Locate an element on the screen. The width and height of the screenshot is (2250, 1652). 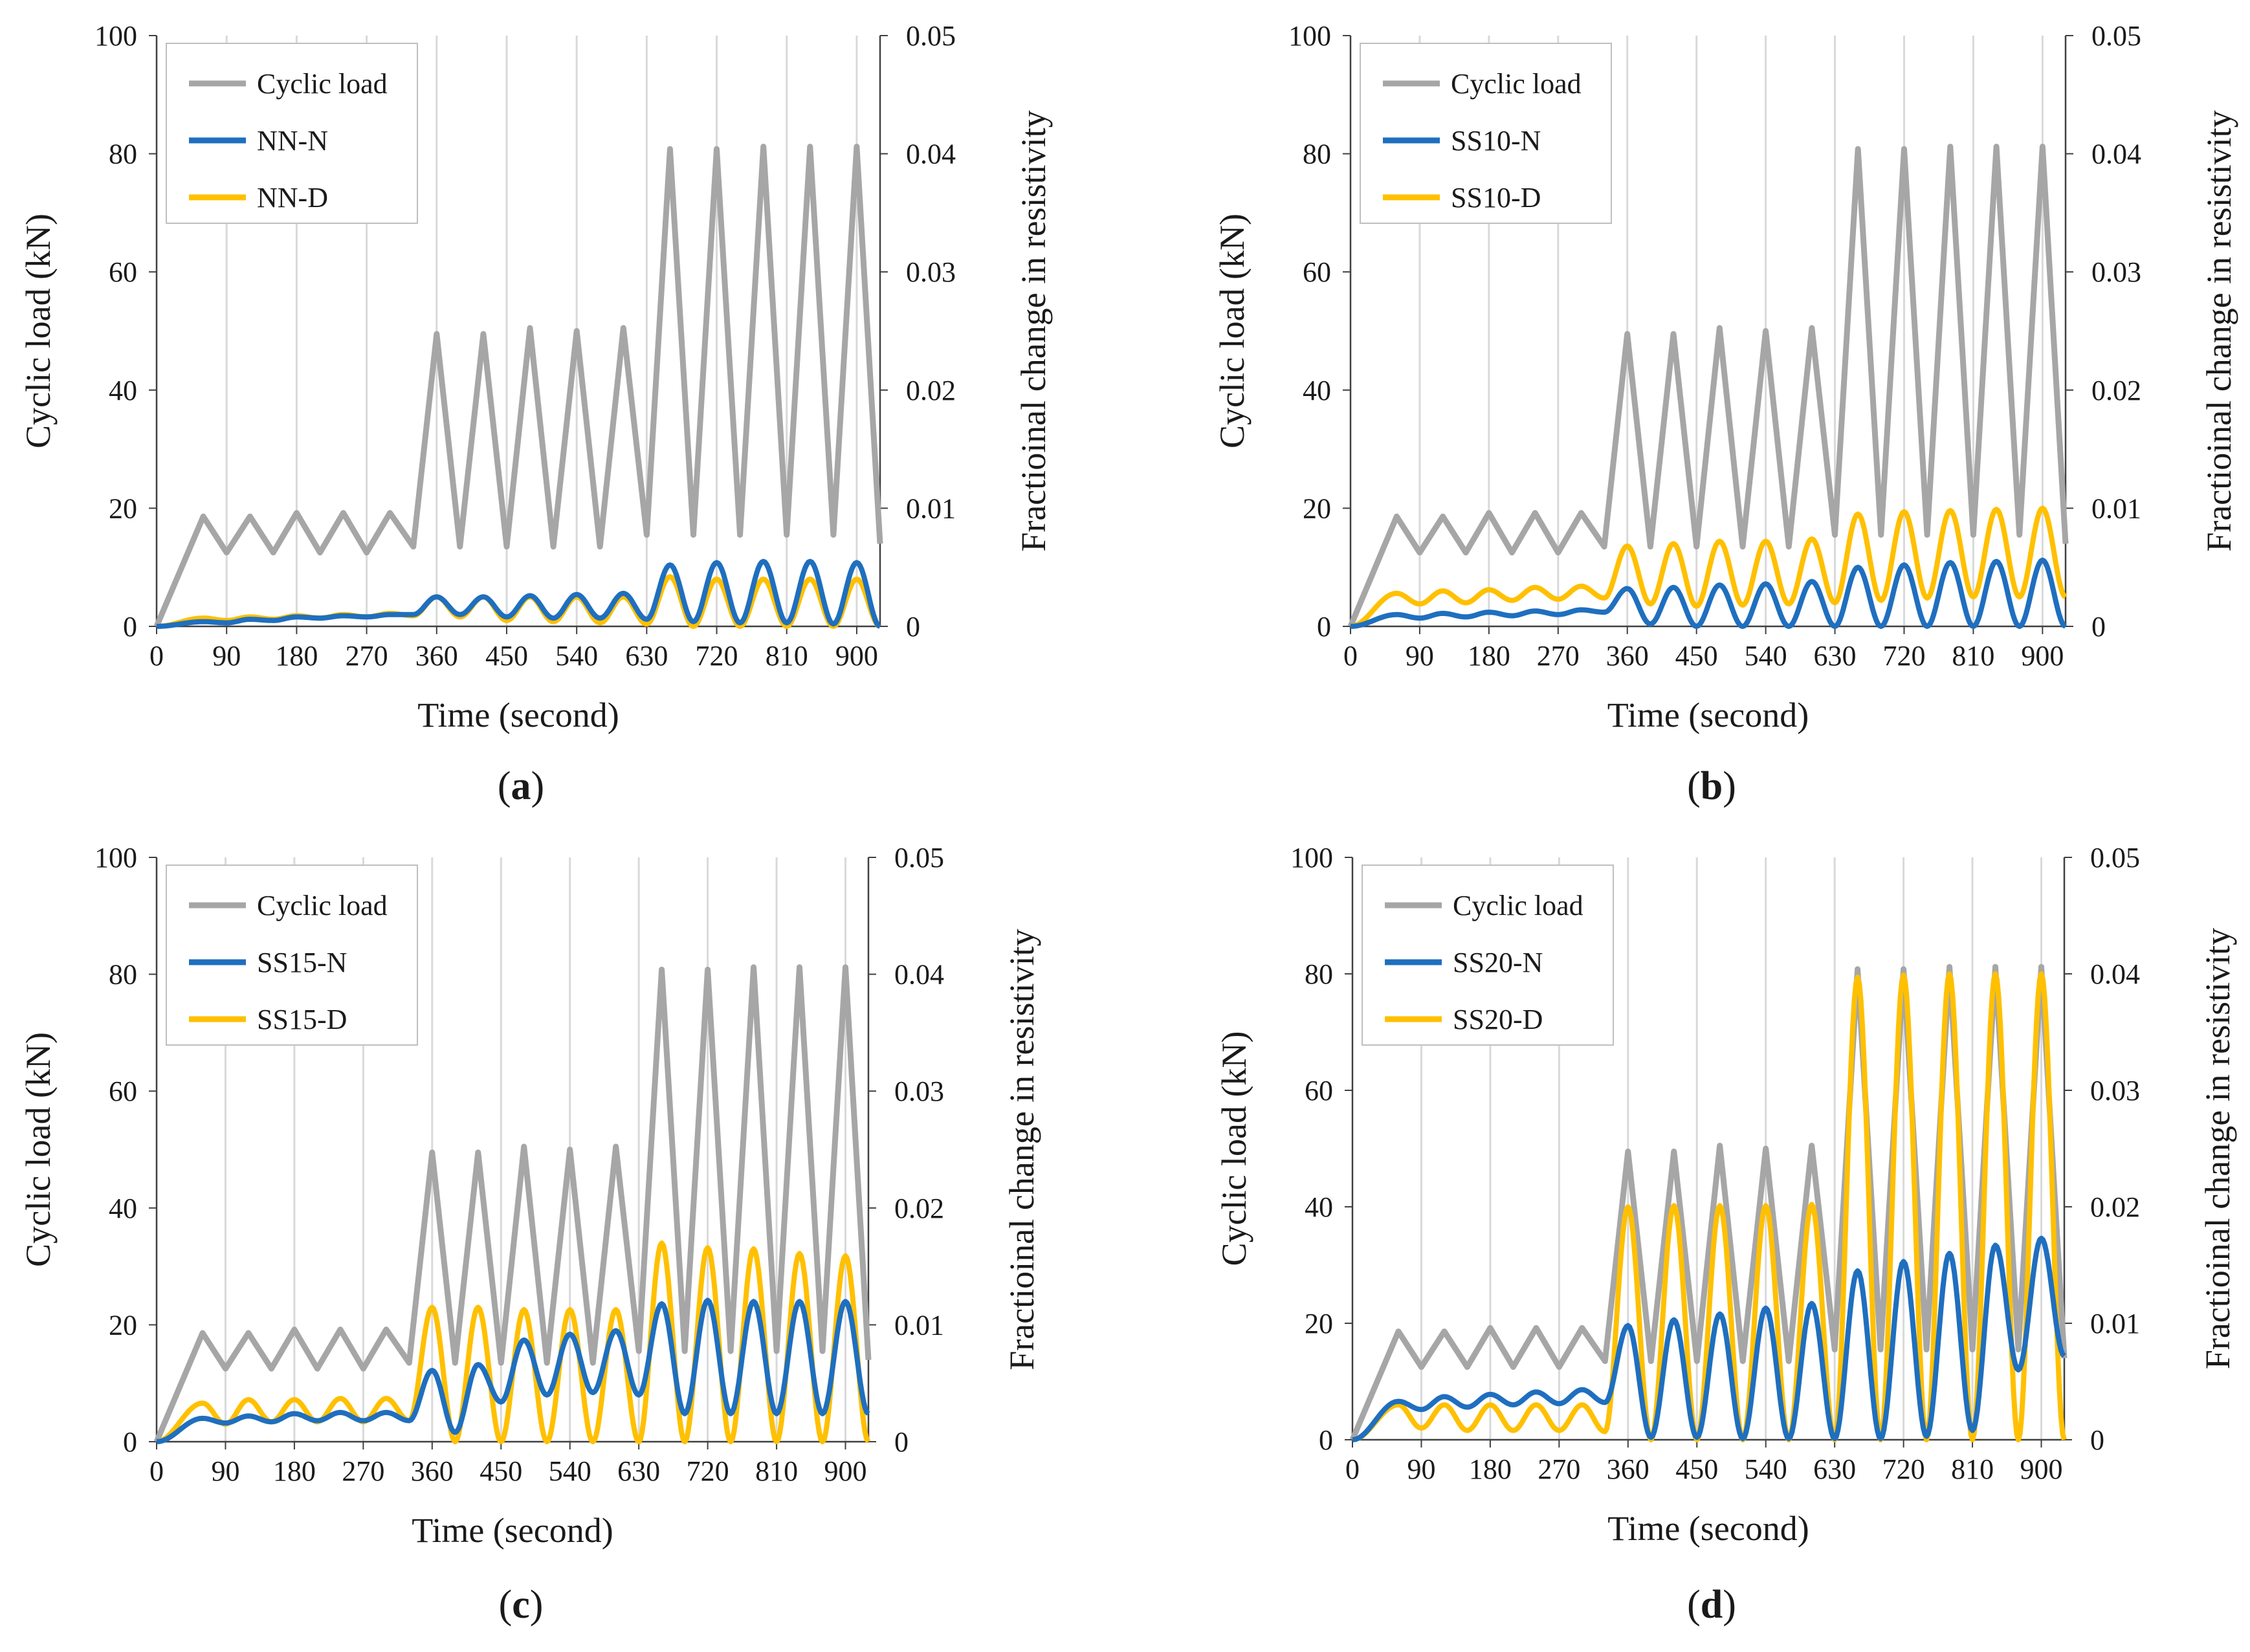
panel-caption: (c) is located at coordinates (521, 1605).